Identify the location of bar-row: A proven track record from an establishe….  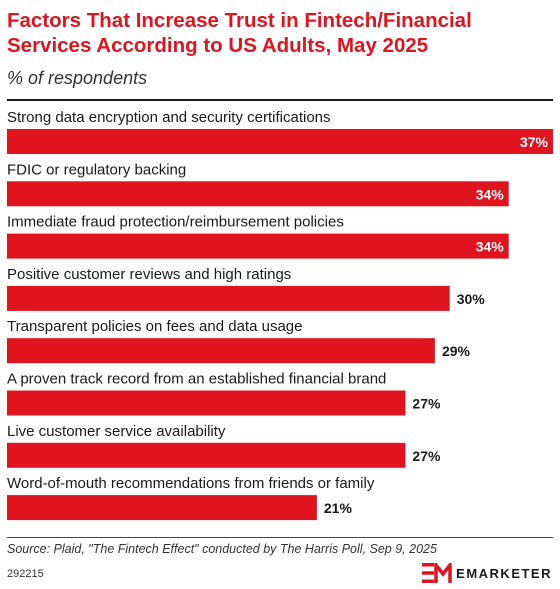
(224, 393).